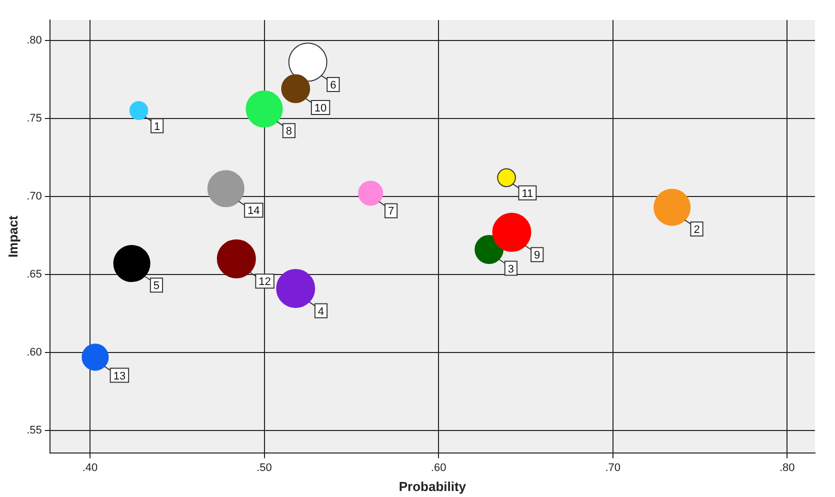 The width and height of the screenshot is (835, 497). I want to click on annotation: 8, so click(289, 132).